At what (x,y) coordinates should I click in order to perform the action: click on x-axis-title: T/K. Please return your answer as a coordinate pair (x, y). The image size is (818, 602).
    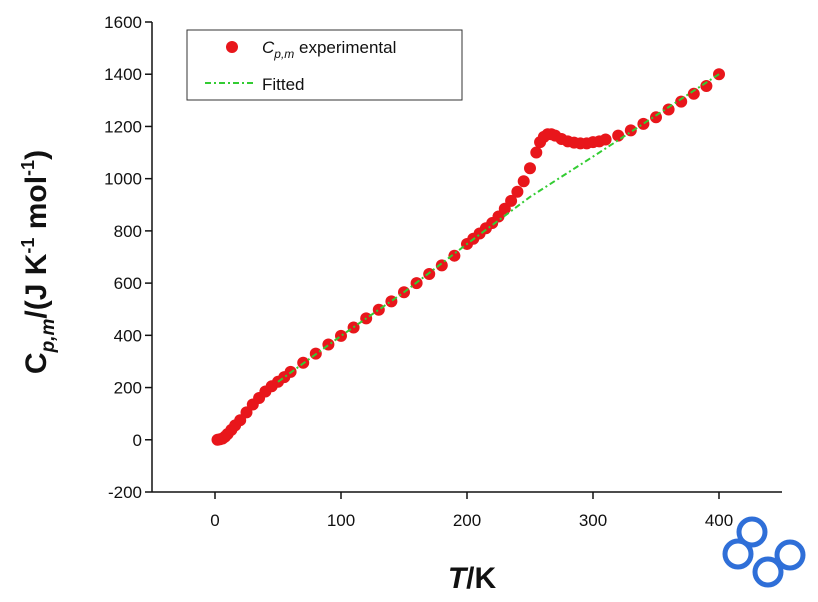
    Looking at the image, I should click on (472, 578).